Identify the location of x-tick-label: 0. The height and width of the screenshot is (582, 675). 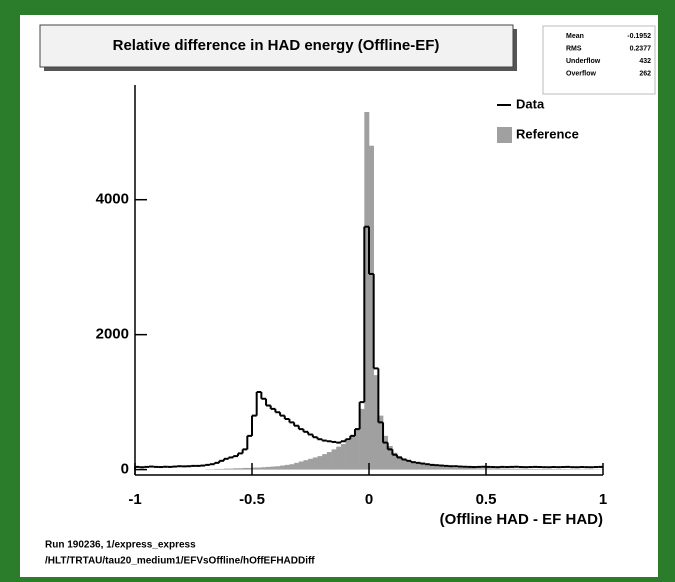
(369, 499).